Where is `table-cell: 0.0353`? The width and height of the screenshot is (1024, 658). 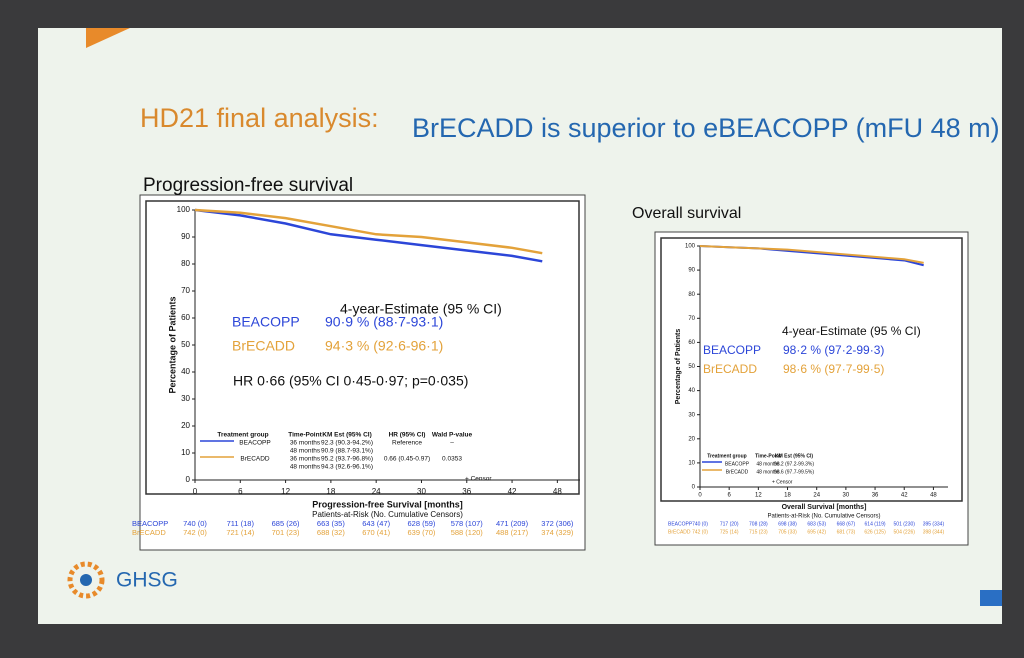 table-cell: 0.0353 is located at coordinates (452, 459).